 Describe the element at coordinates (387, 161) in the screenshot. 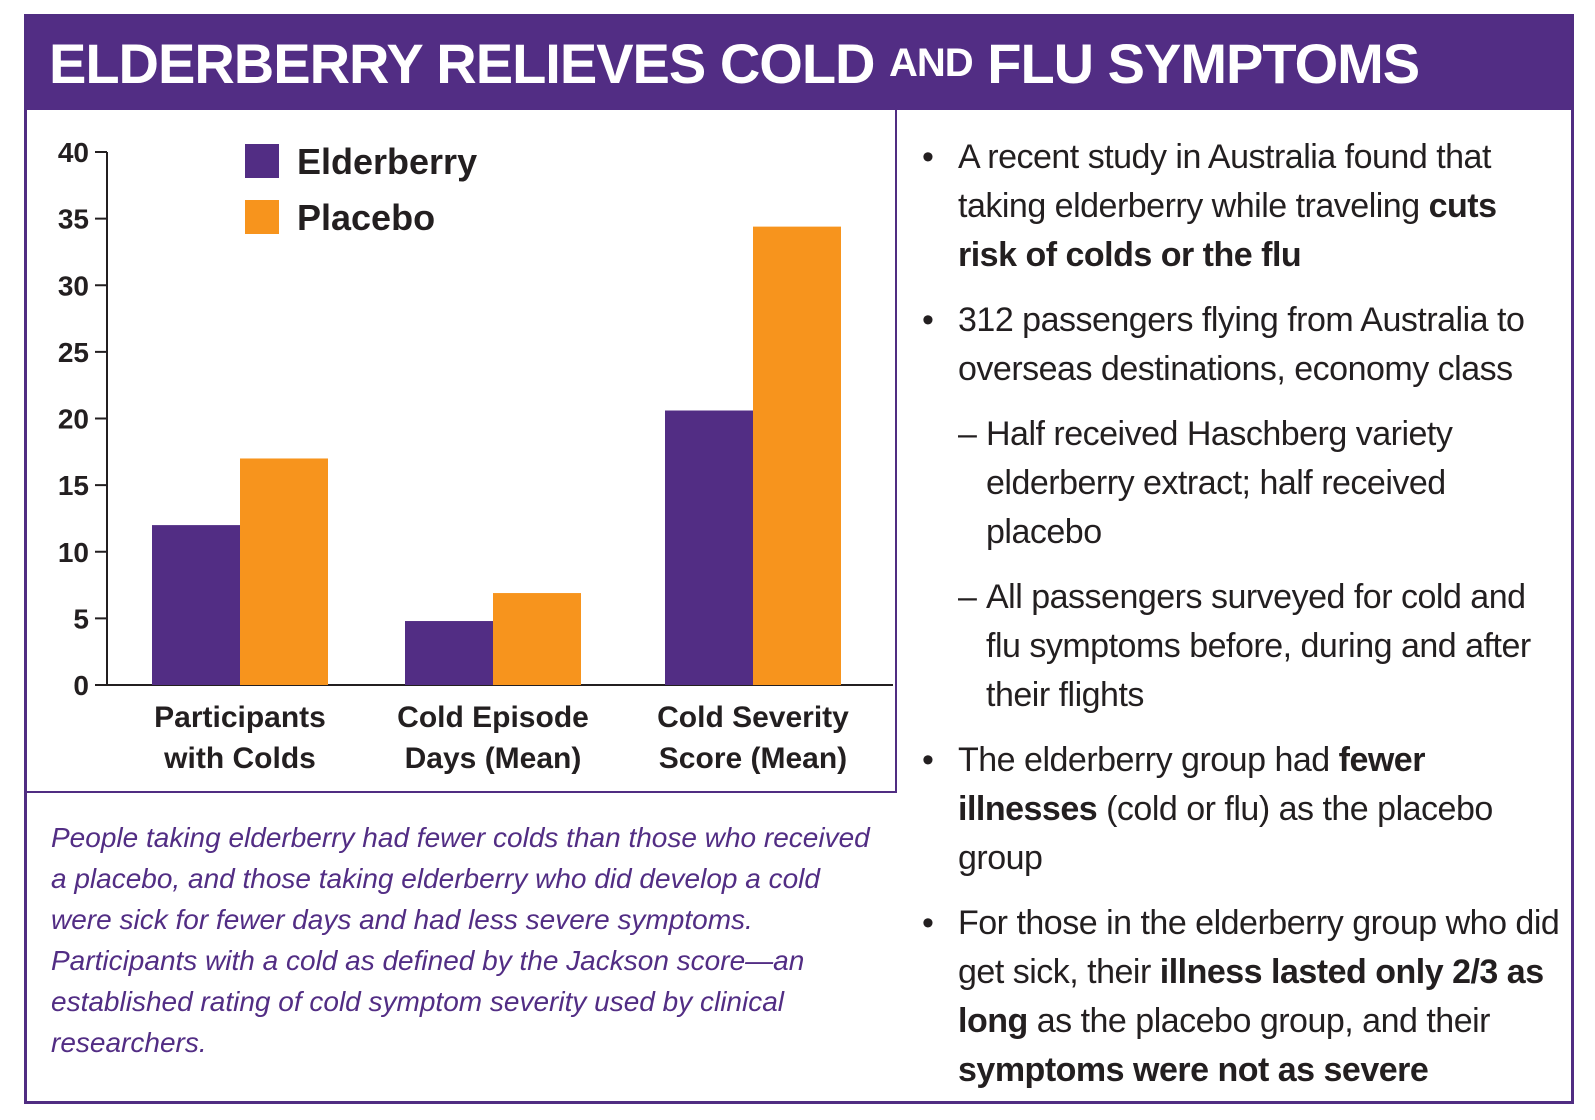

I see `legend-label-elderberry: Elderberry` at that location.